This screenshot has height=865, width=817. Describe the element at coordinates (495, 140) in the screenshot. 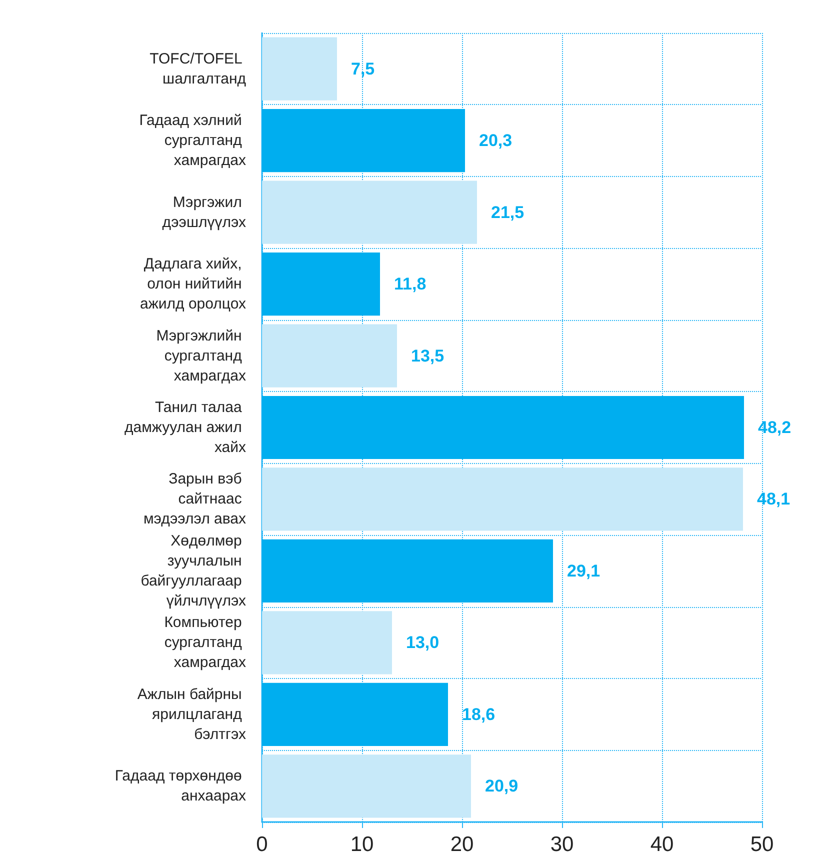

I see `data-label: 20,3` at that location.